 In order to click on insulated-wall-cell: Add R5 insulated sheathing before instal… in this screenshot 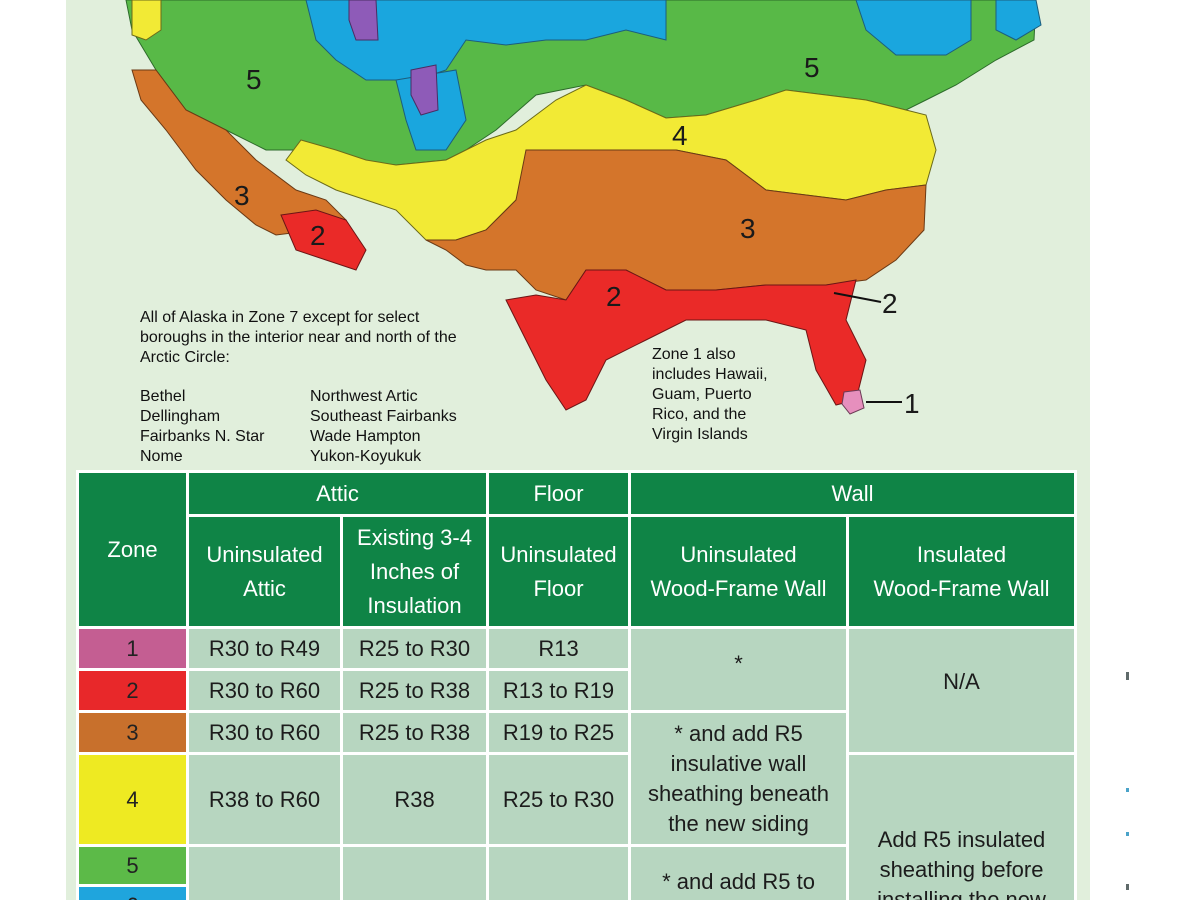, I will do `click(962, 827)`.